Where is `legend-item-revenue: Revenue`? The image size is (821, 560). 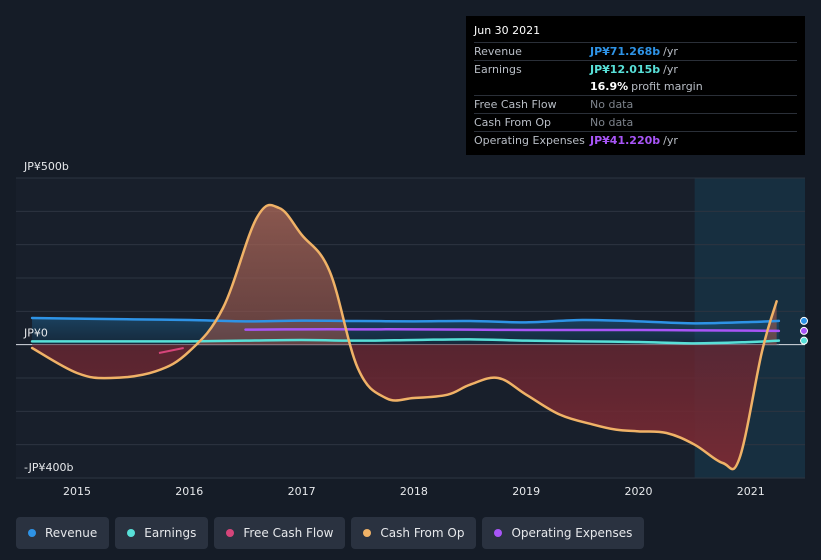 legend-item-revenue: Revenue is located at coordinates (63, 533).